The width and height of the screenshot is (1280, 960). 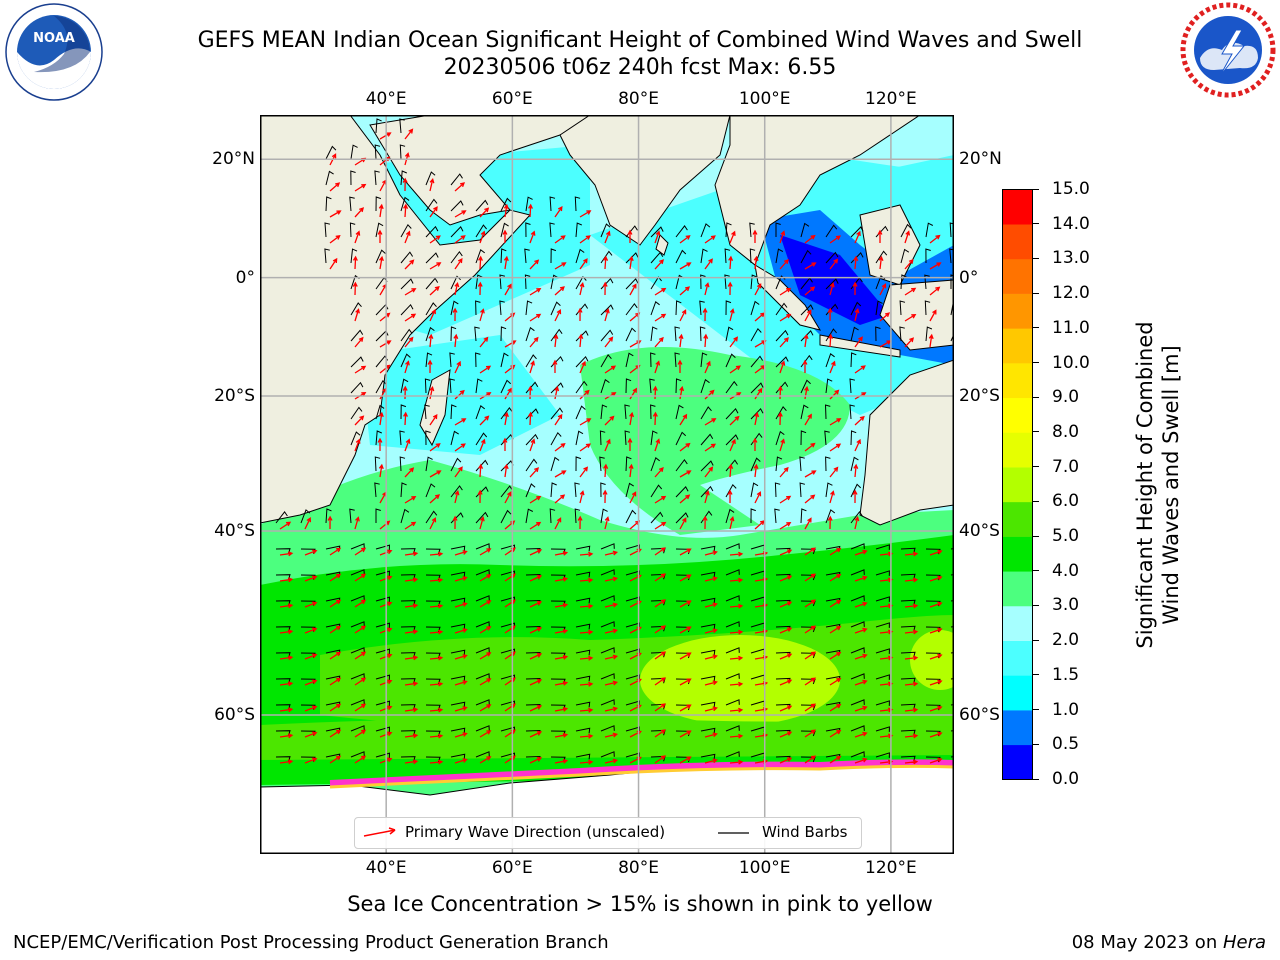 I want to click on wave-zone-max-edge, so click(x=932, y=660).